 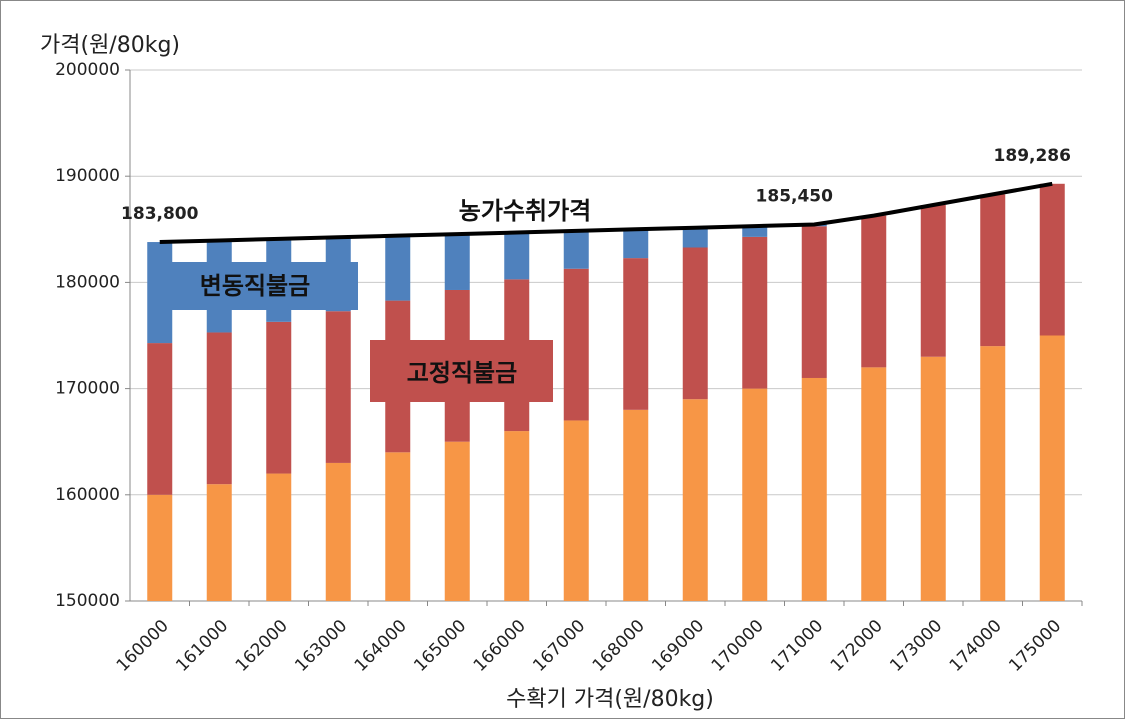 What do you see at coordinates (160, 214) in the screenshot?
I see `data-label: 183,800` at bounding box center [160, 214].